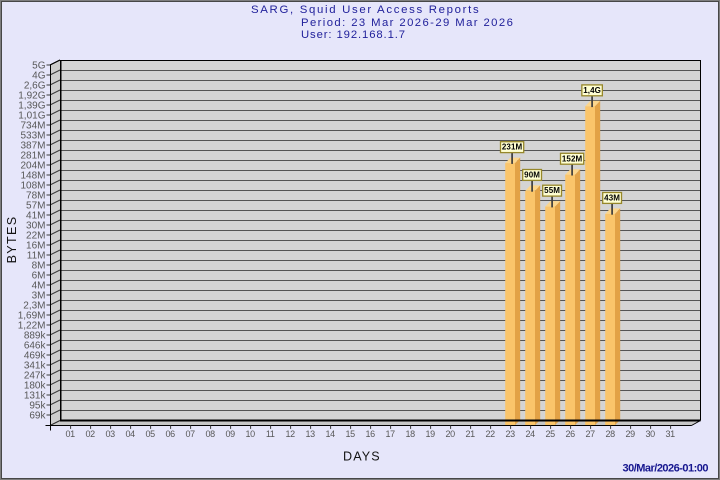  Describe the element at coordinates (331, 434) in the screenshot. I see `svg-text: 14` at that location.